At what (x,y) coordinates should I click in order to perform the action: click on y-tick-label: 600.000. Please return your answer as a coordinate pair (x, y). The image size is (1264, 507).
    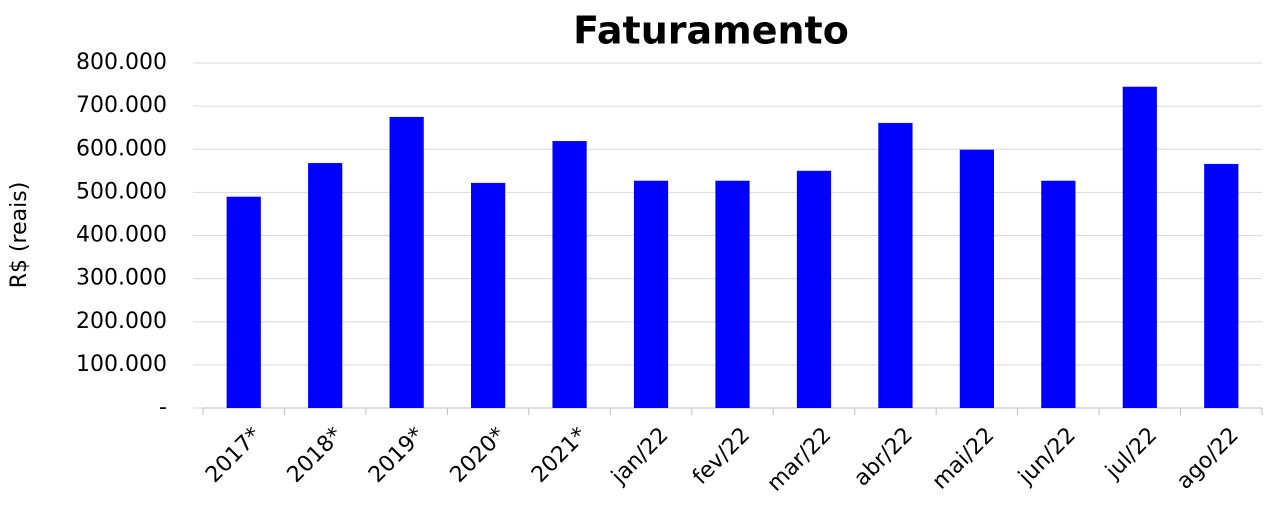
    Looking at the image, I should click on (121, 148).